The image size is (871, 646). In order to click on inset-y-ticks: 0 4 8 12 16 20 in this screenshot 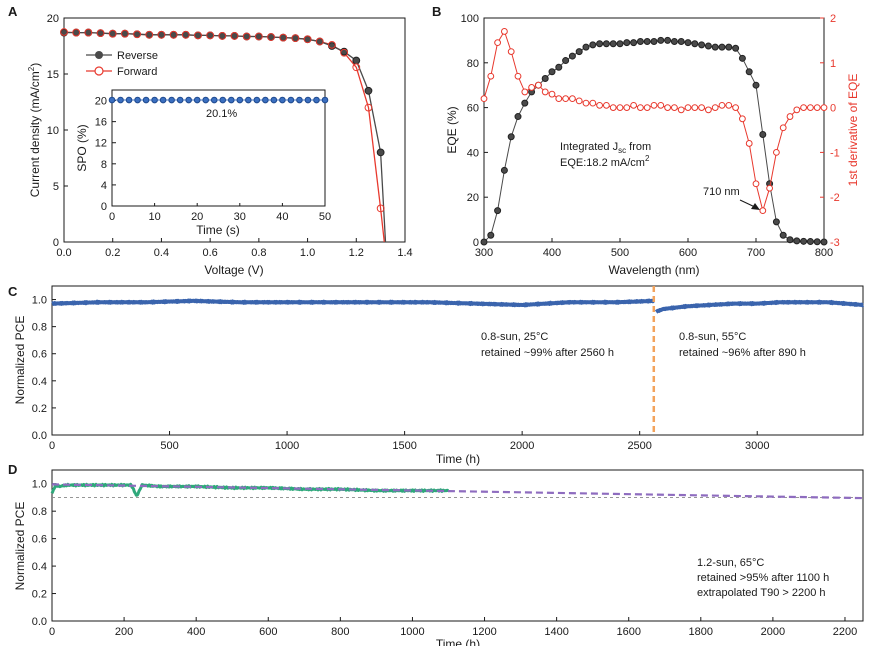, I will do `click(105, 154)`.